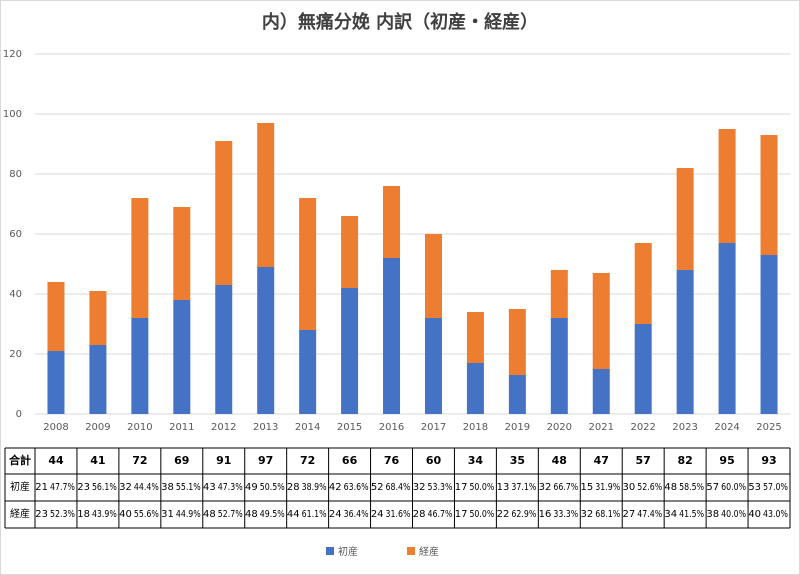  I want to click on share-cell: 61.1%, so click(314, 514).